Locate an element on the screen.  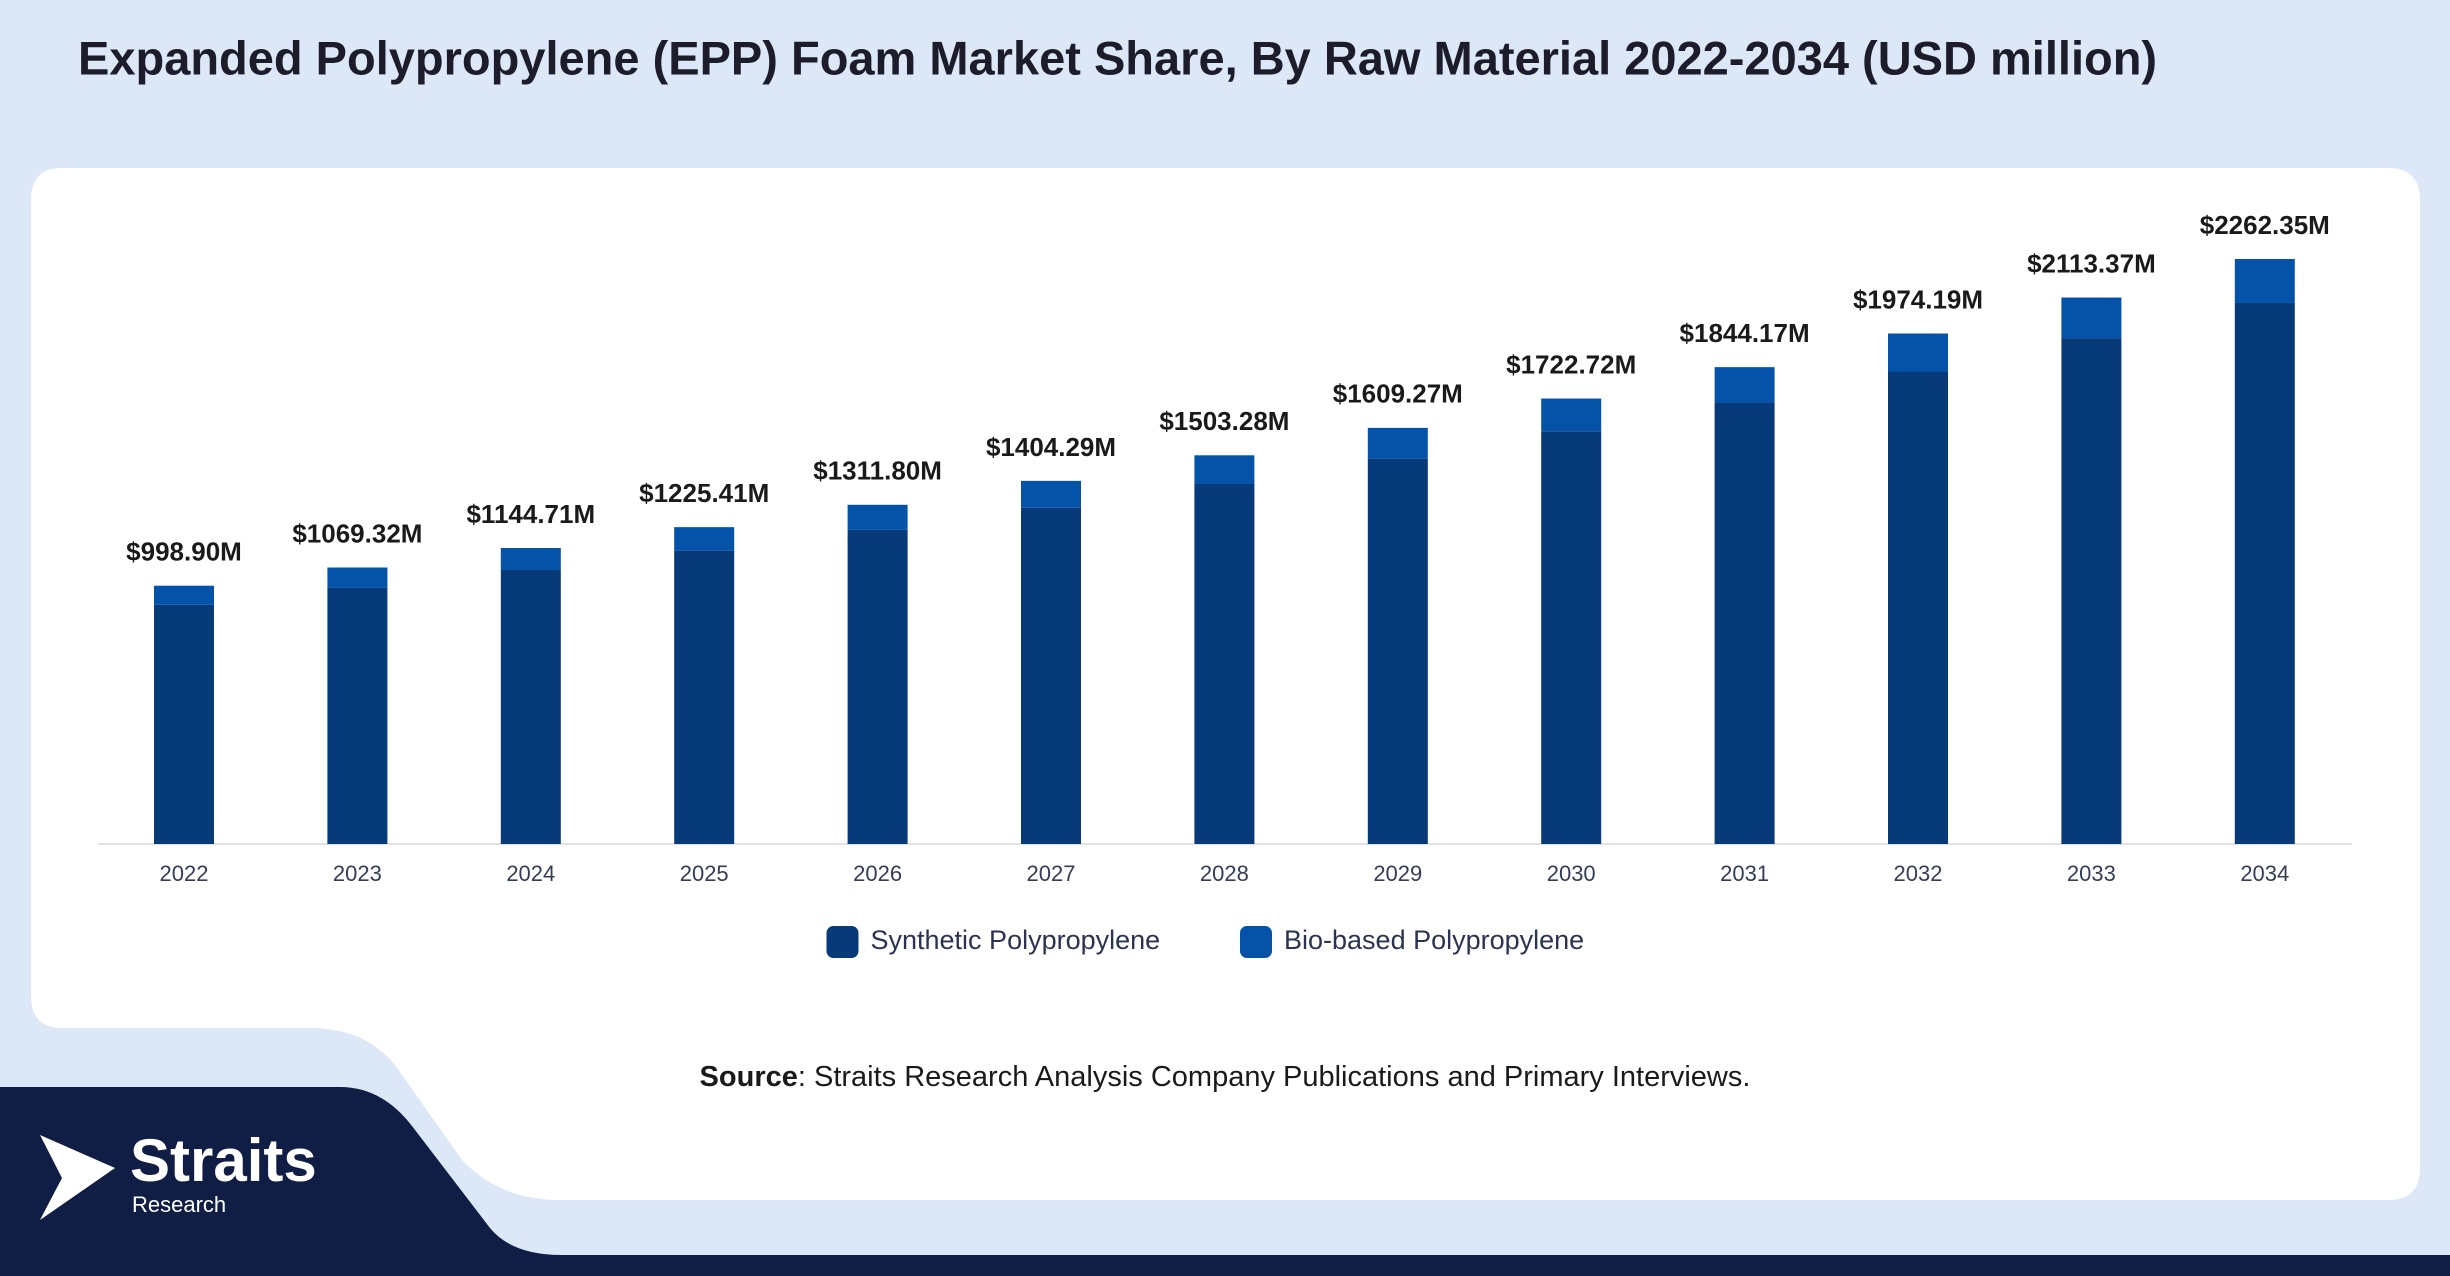
logo-sub: Research is located at coordinates (179, 1204).